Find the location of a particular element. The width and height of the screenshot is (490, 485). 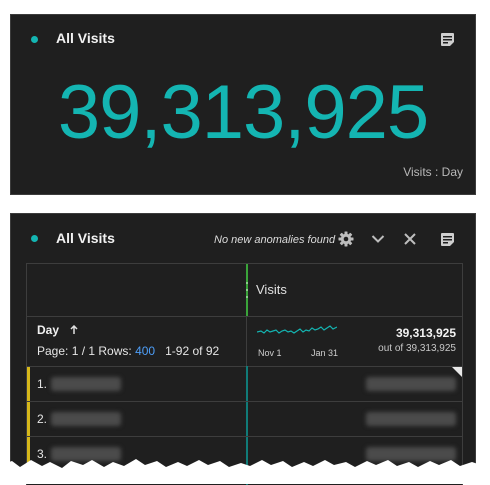

dimension-header: Day is located at coordinates (57, 330).